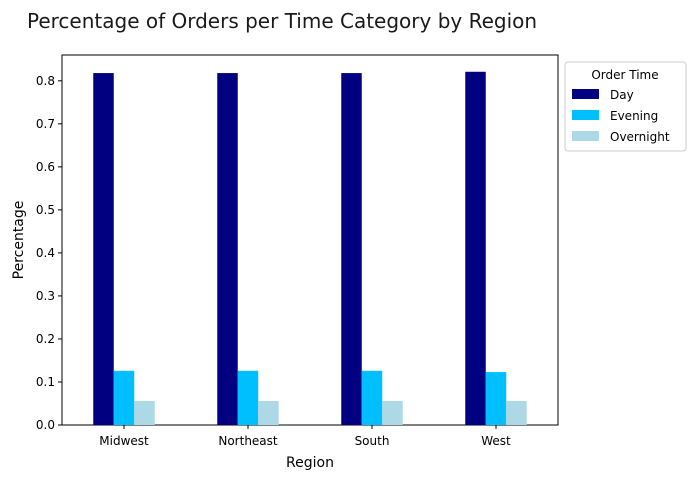 The image size is (694, 479). Describe the element at coordinates (475, 248) in the screenshot. I see `bar-day-west` at that location.